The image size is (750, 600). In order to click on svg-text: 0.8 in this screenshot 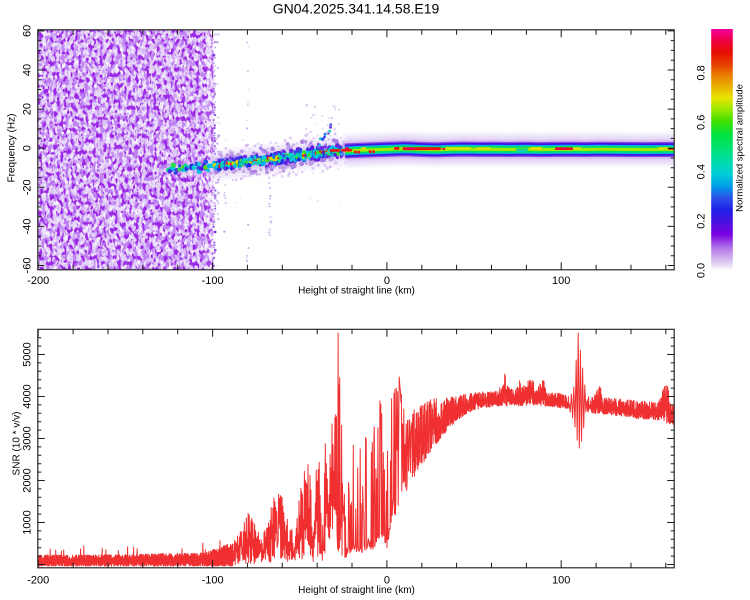, I will do `click(702, 72)`.